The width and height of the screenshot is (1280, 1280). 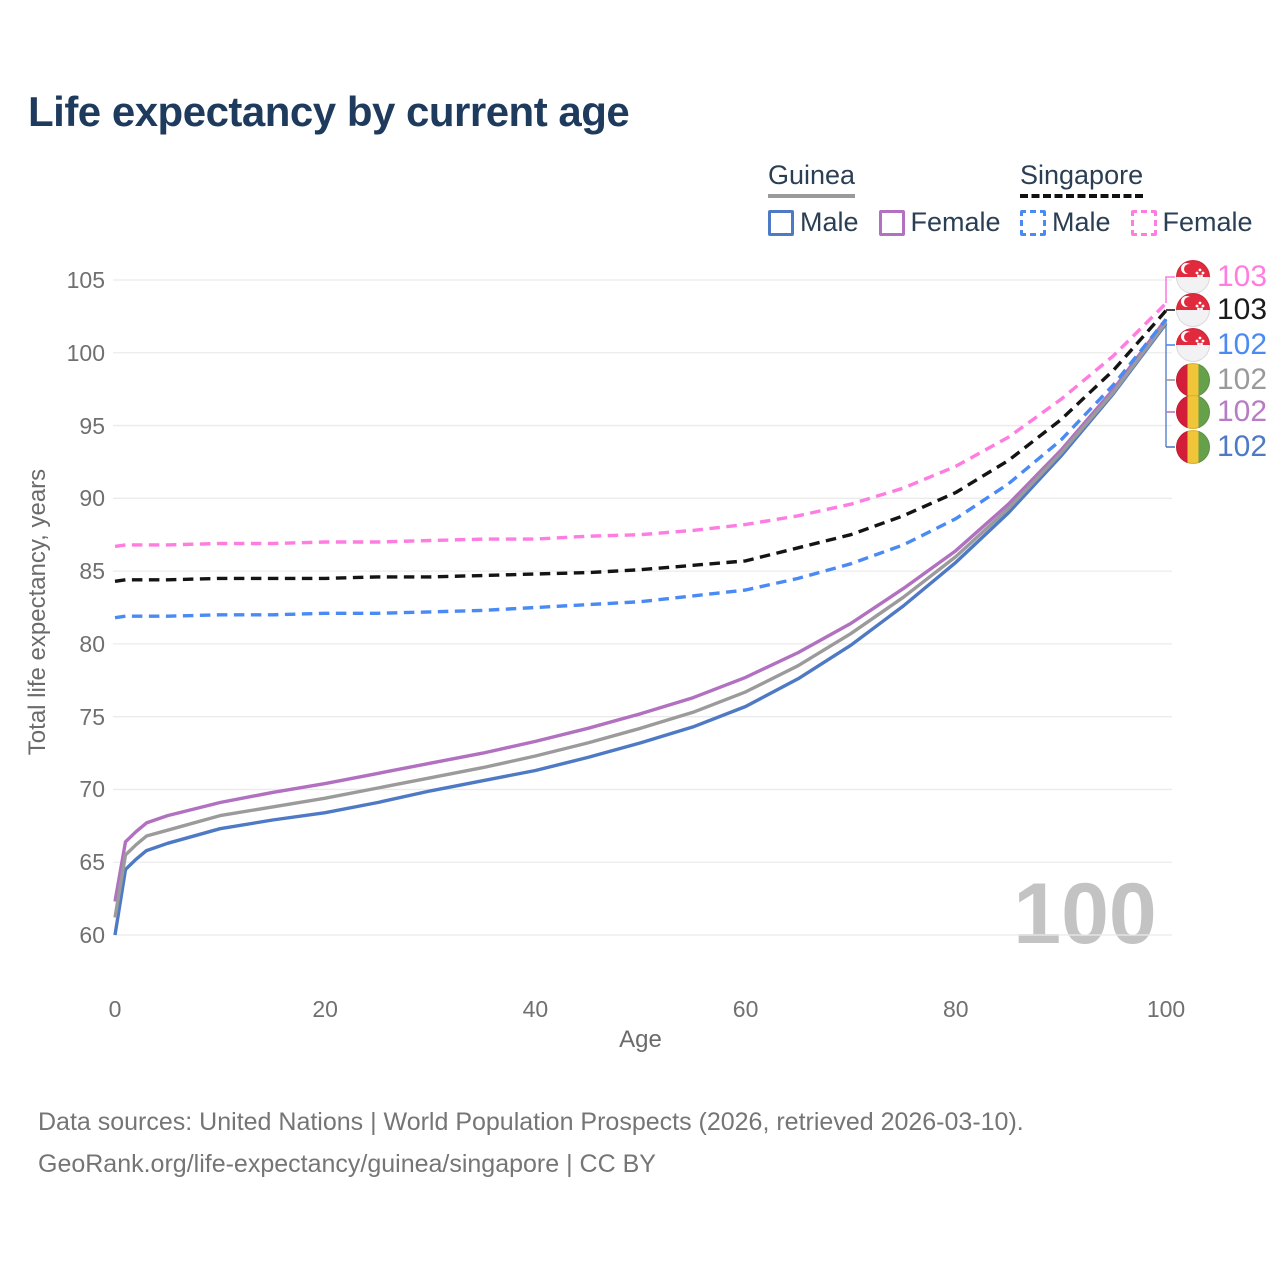 What do you see at coordinates (891, 222) in the screenshot?
I see `guinea-female-swatch-icon` at bounding box center [891, 222].